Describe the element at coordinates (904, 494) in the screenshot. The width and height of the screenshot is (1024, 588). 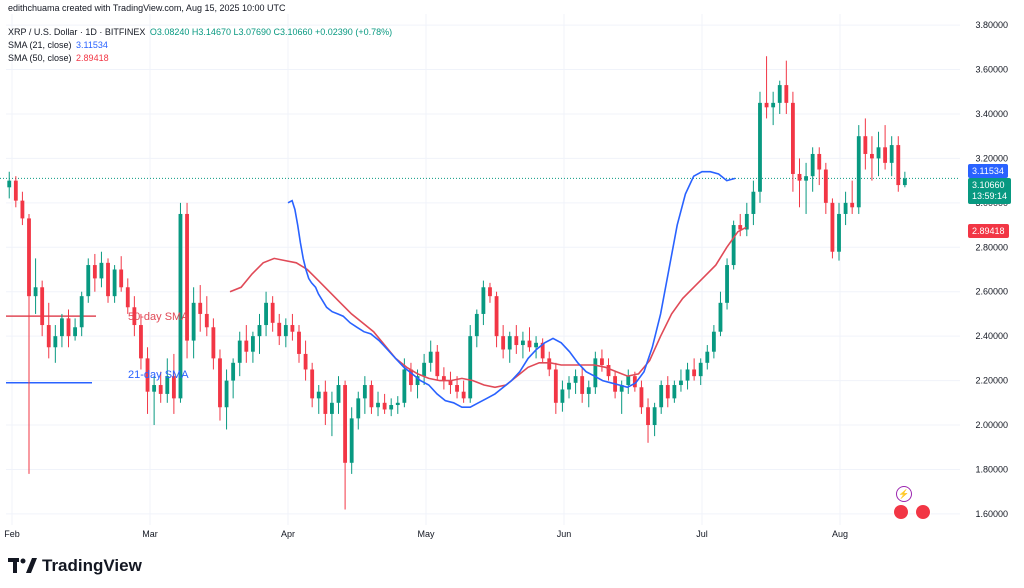
I see `lightning-icon: ⚡` at that location.